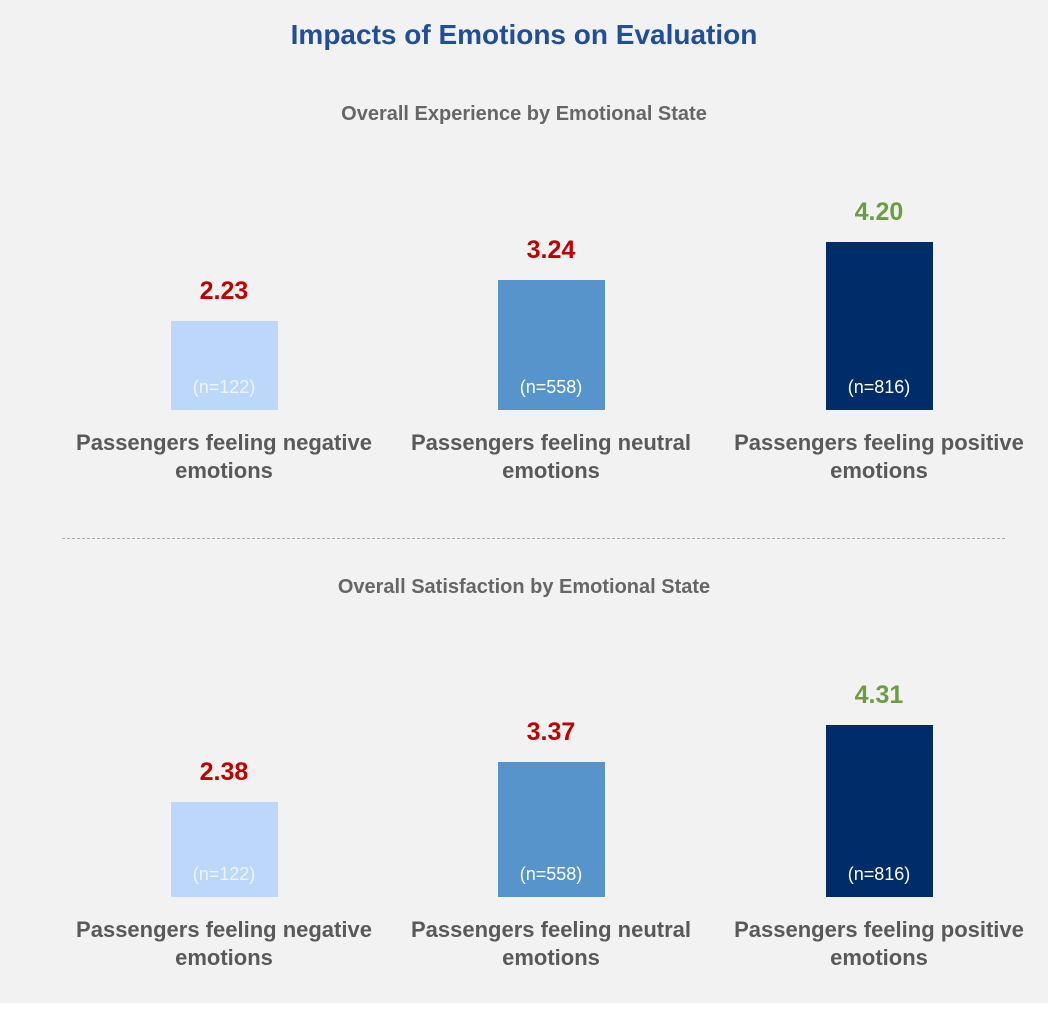 The height and width of the screenshot is (1018, 1063). I want to click on chart-title: Overall Satisfaction by Emotional State, so click(524, 587).